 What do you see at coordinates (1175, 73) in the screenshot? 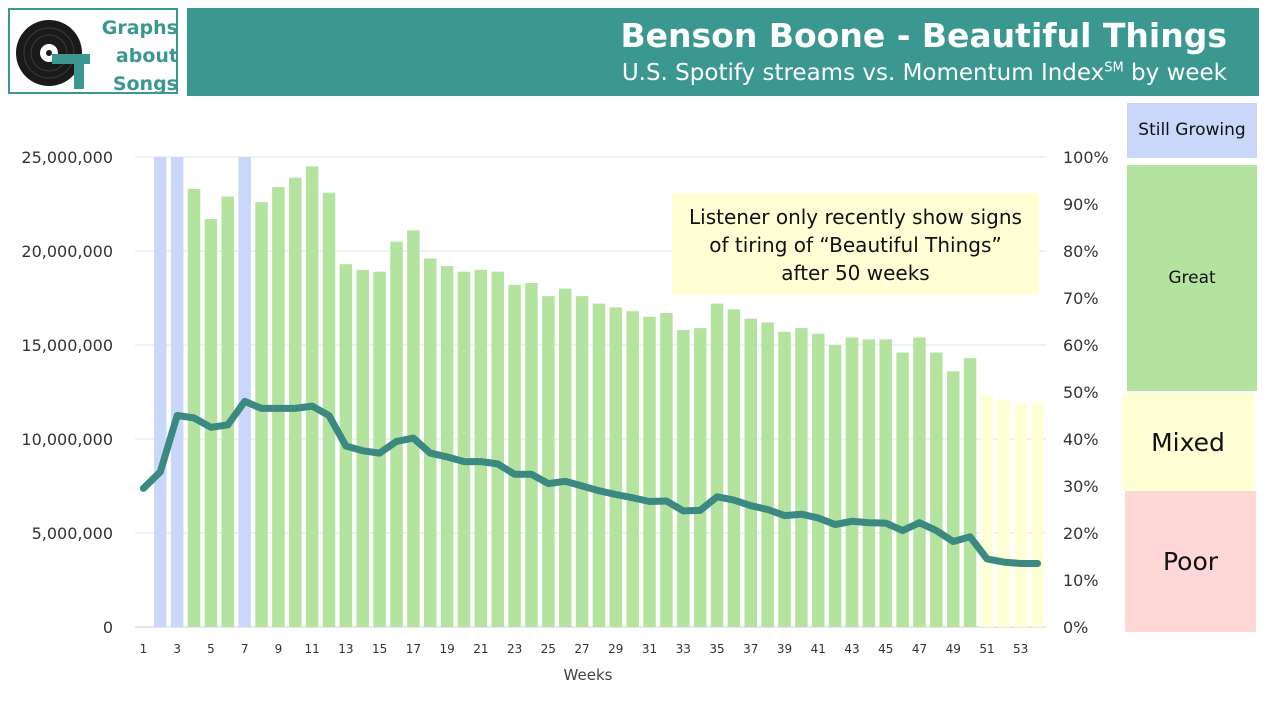
I see `subtitle-end: by week` at bounding box center [1175, 73].